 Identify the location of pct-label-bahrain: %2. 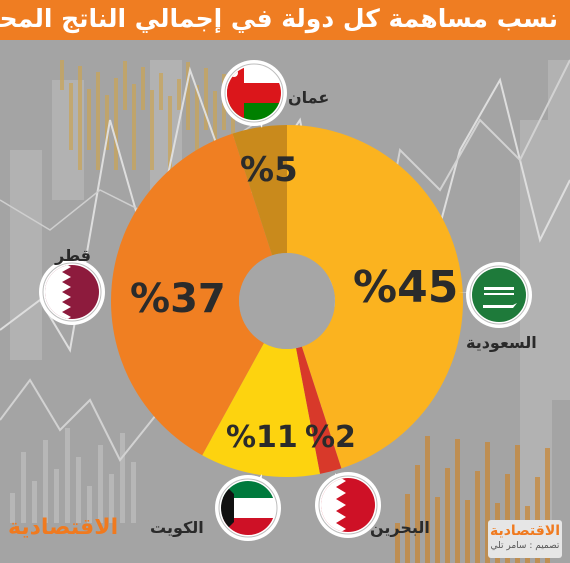
(330, 437).